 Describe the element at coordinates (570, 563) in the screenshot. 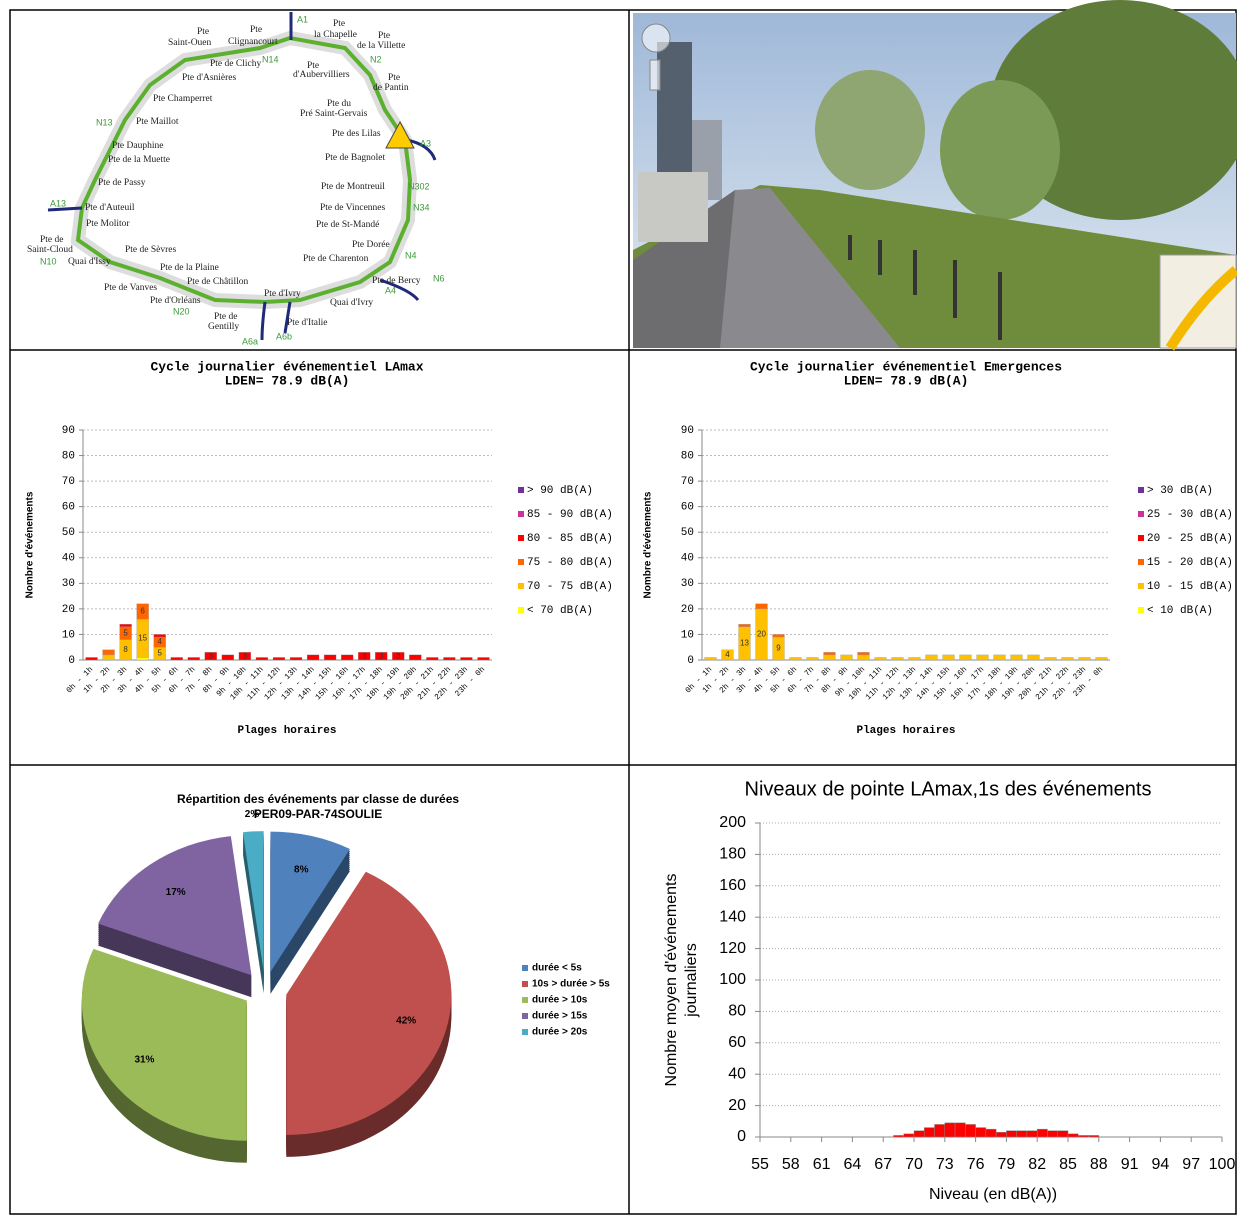

I see `legend-label: 75 - 80 dB(A)` at that location.